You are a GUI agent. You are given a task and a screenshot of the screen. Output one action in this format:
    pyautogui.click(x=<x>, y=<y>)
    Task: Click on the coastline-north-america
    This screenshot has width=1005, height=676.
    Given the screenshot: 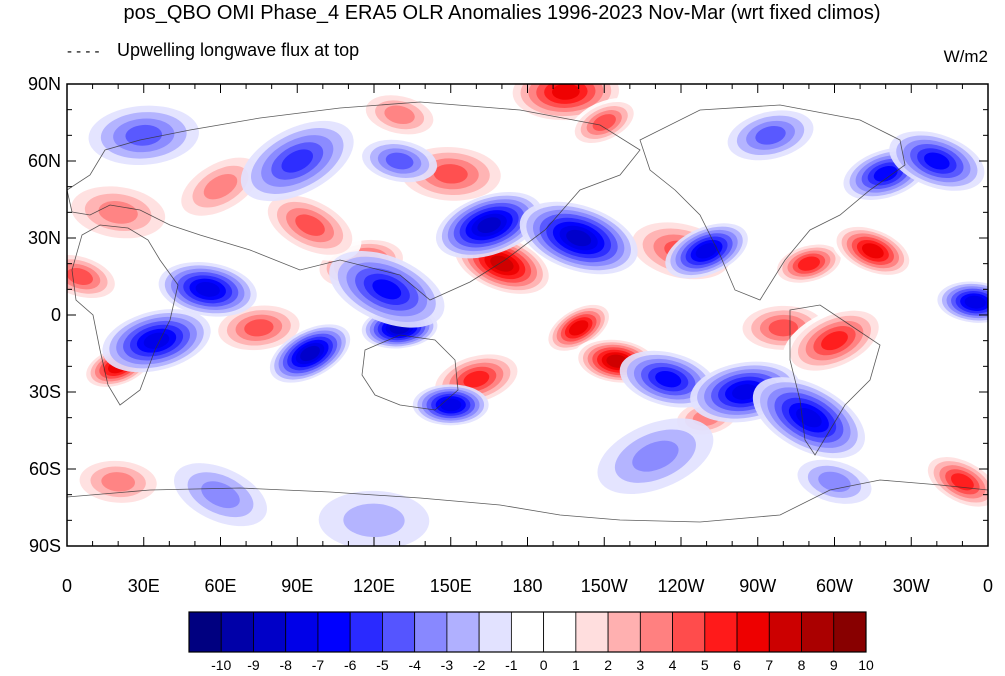 What is the action you would take?
    pyautogui.click(x=772, y=202)
    